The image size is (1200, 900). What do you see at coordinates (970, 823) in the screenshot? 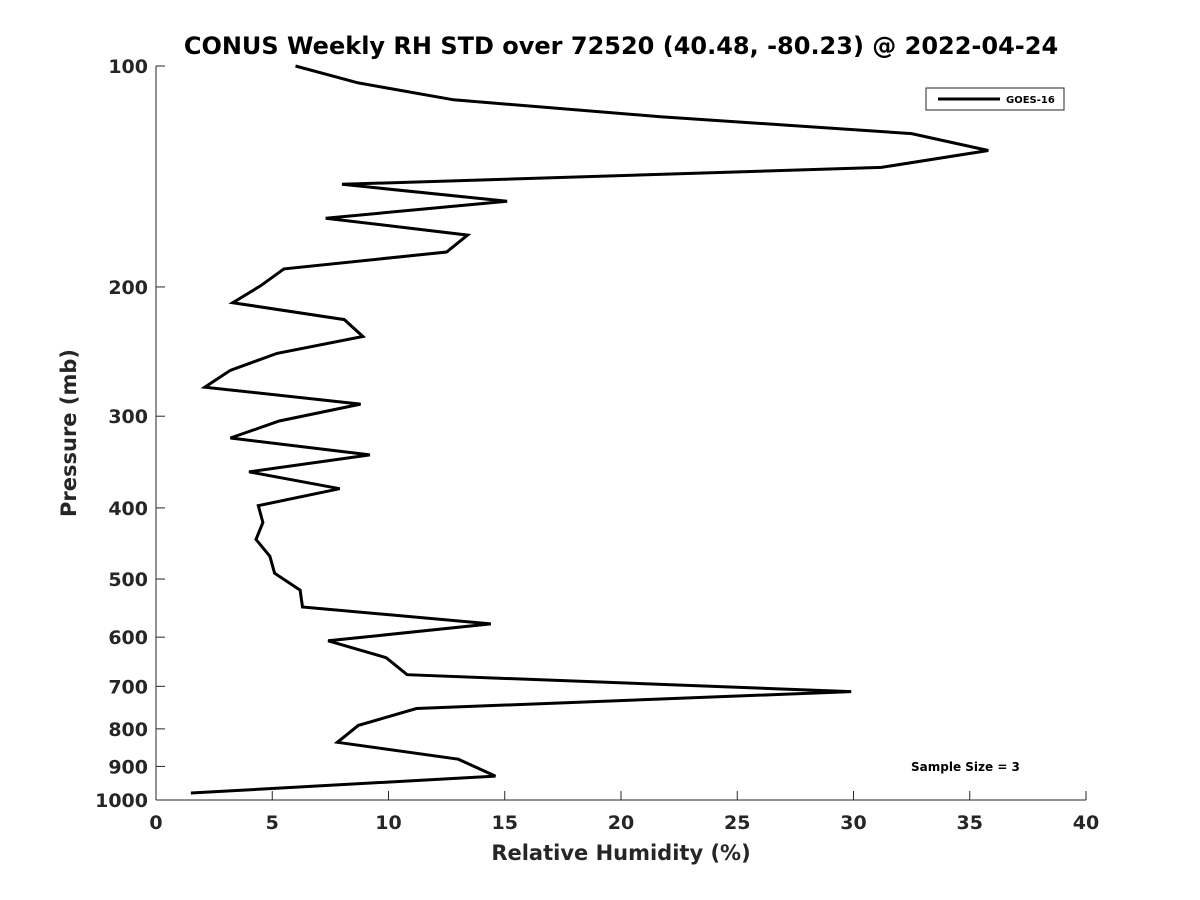
I see `x-tick-label: 35` at bounding box center [970, 823].